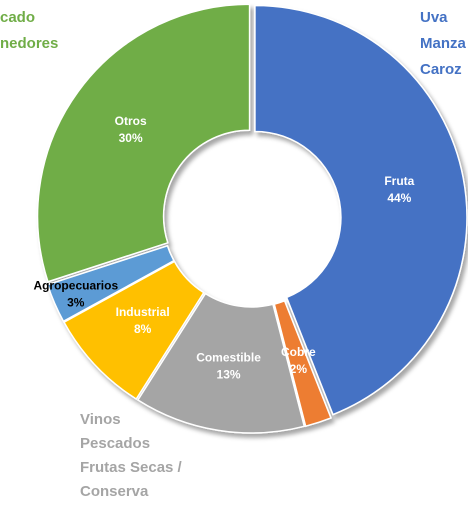 Image resolution: width=468 pixels, height=508 pixels. Describe the element at coordinates (434, 17) in the screenshot. I see `annotation: Uva` at that location.